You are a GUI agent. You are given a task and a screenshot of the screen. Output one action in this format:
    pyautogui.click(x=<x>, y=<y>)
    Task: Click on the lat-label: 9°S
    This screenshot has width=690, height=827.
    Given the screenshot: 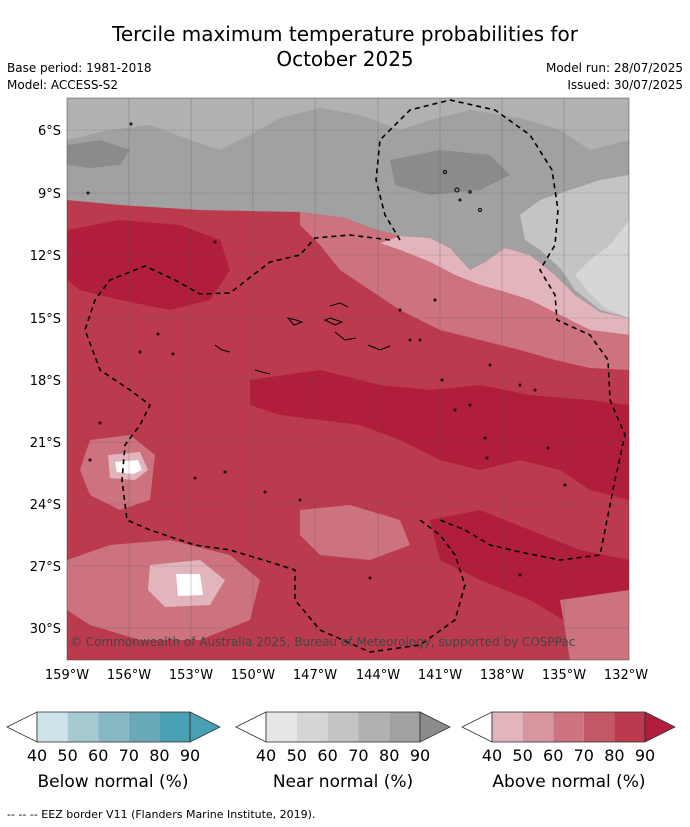 What is the action you would take?
    pyautogui.click(x=49, y=194)
    